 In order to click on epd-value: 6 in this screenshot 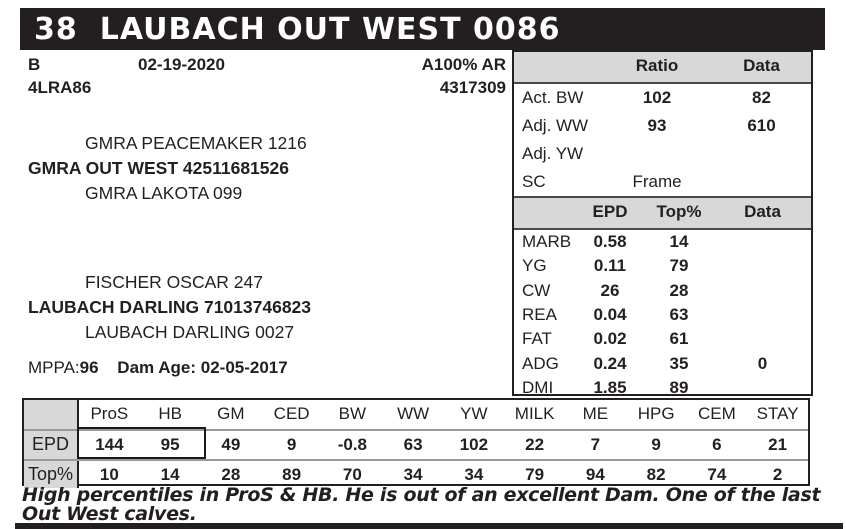, I will do `click(717, 444)`.